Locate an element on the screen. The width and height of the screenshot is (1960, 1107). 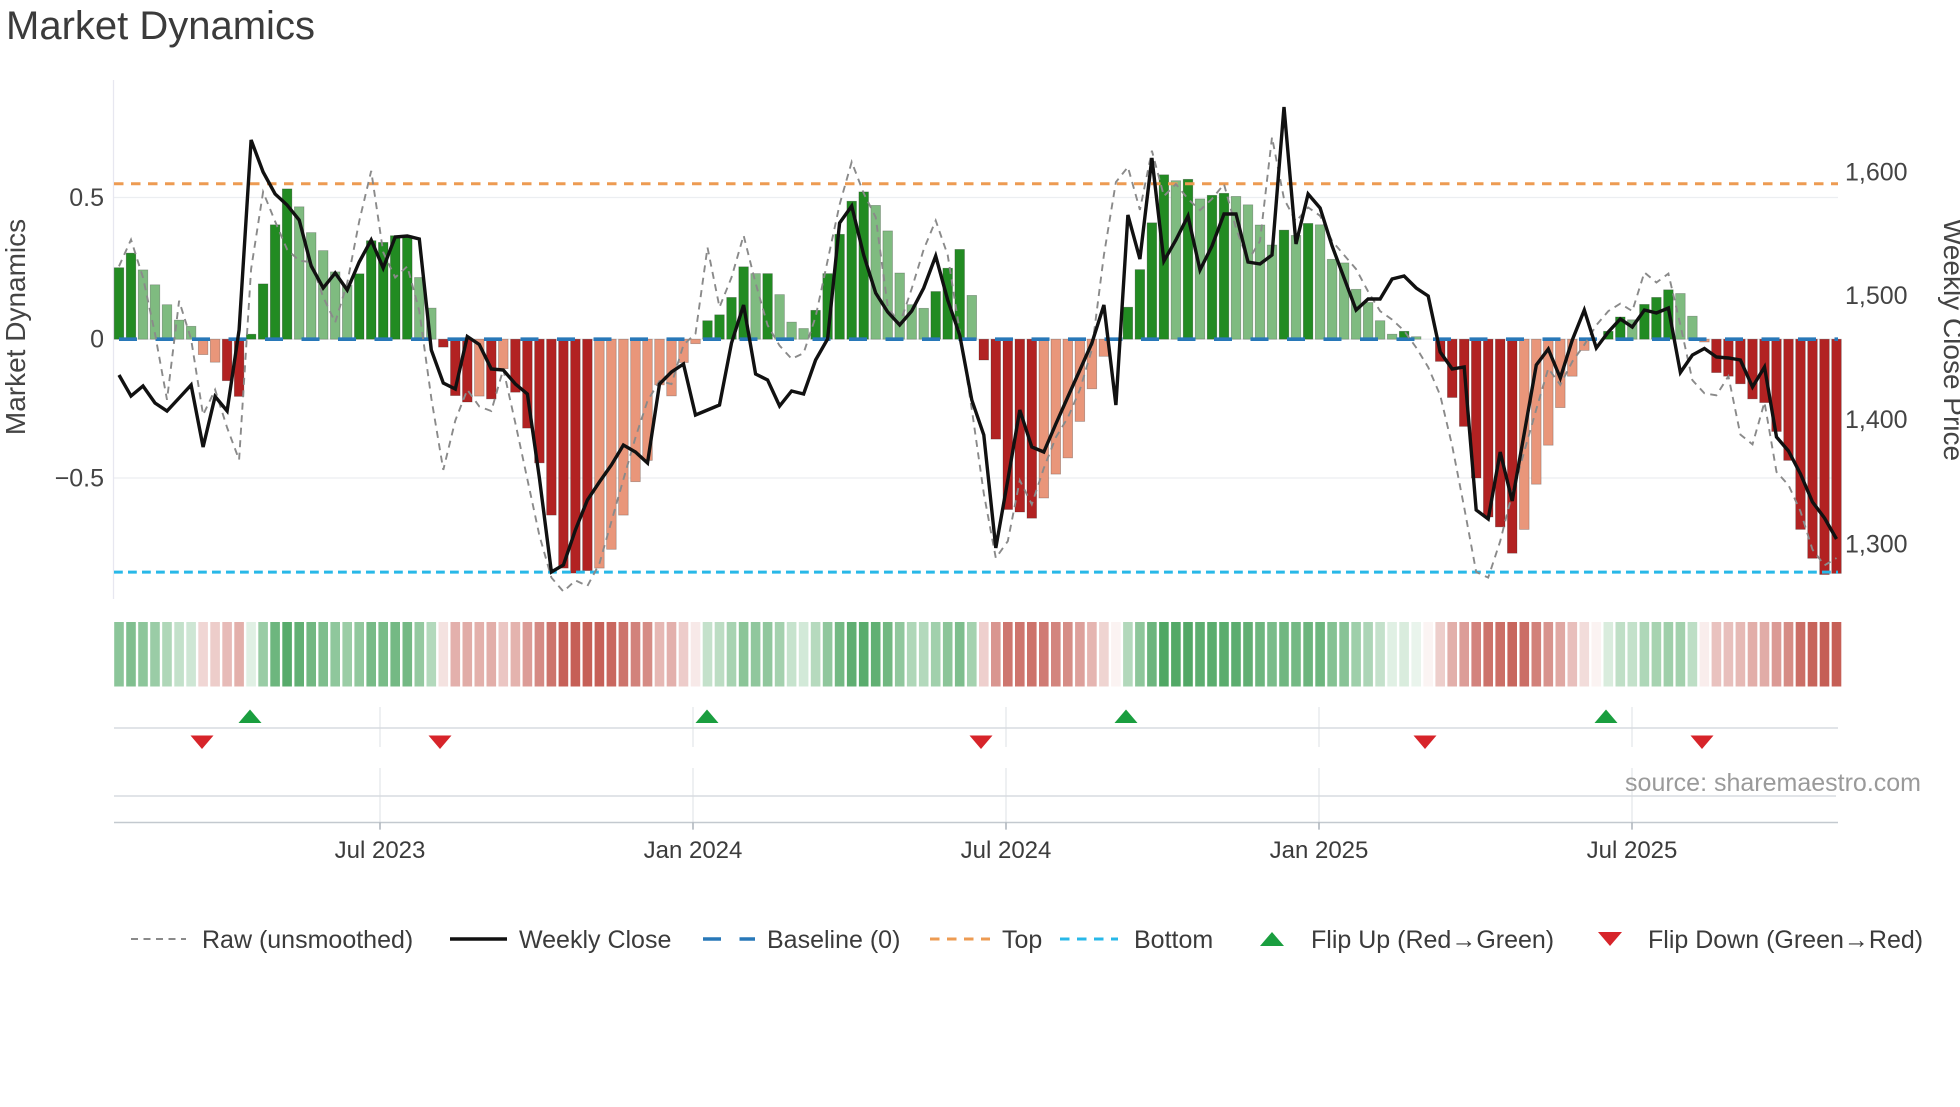
svg-text: Jul 2025 is located at coordinates (1632, 850).